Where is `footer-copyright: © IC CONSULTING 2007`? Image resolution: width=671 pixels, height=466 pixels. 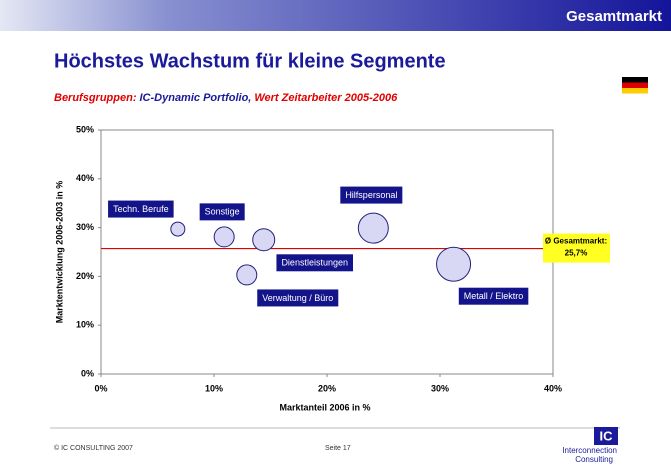 footer-copyright: © IC CONSULTING 2007 is located at coordinates (93, 448).